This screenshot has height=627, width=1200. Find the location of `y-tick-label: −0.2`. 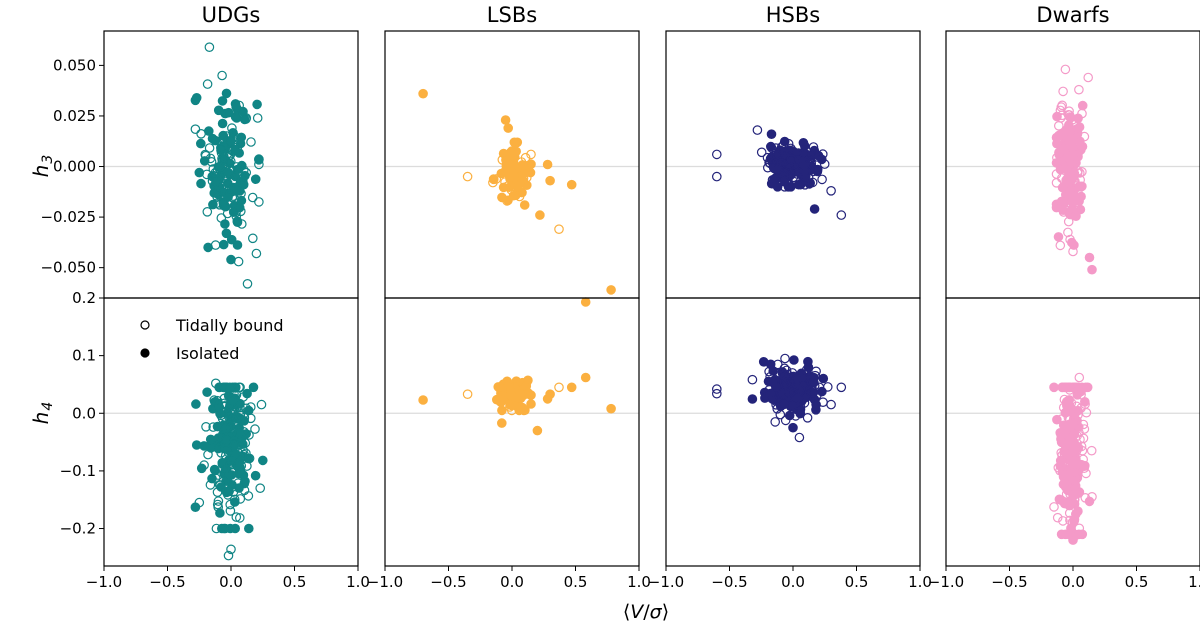

y-tick-label: −0.2 is located at coordinates (78, 529).